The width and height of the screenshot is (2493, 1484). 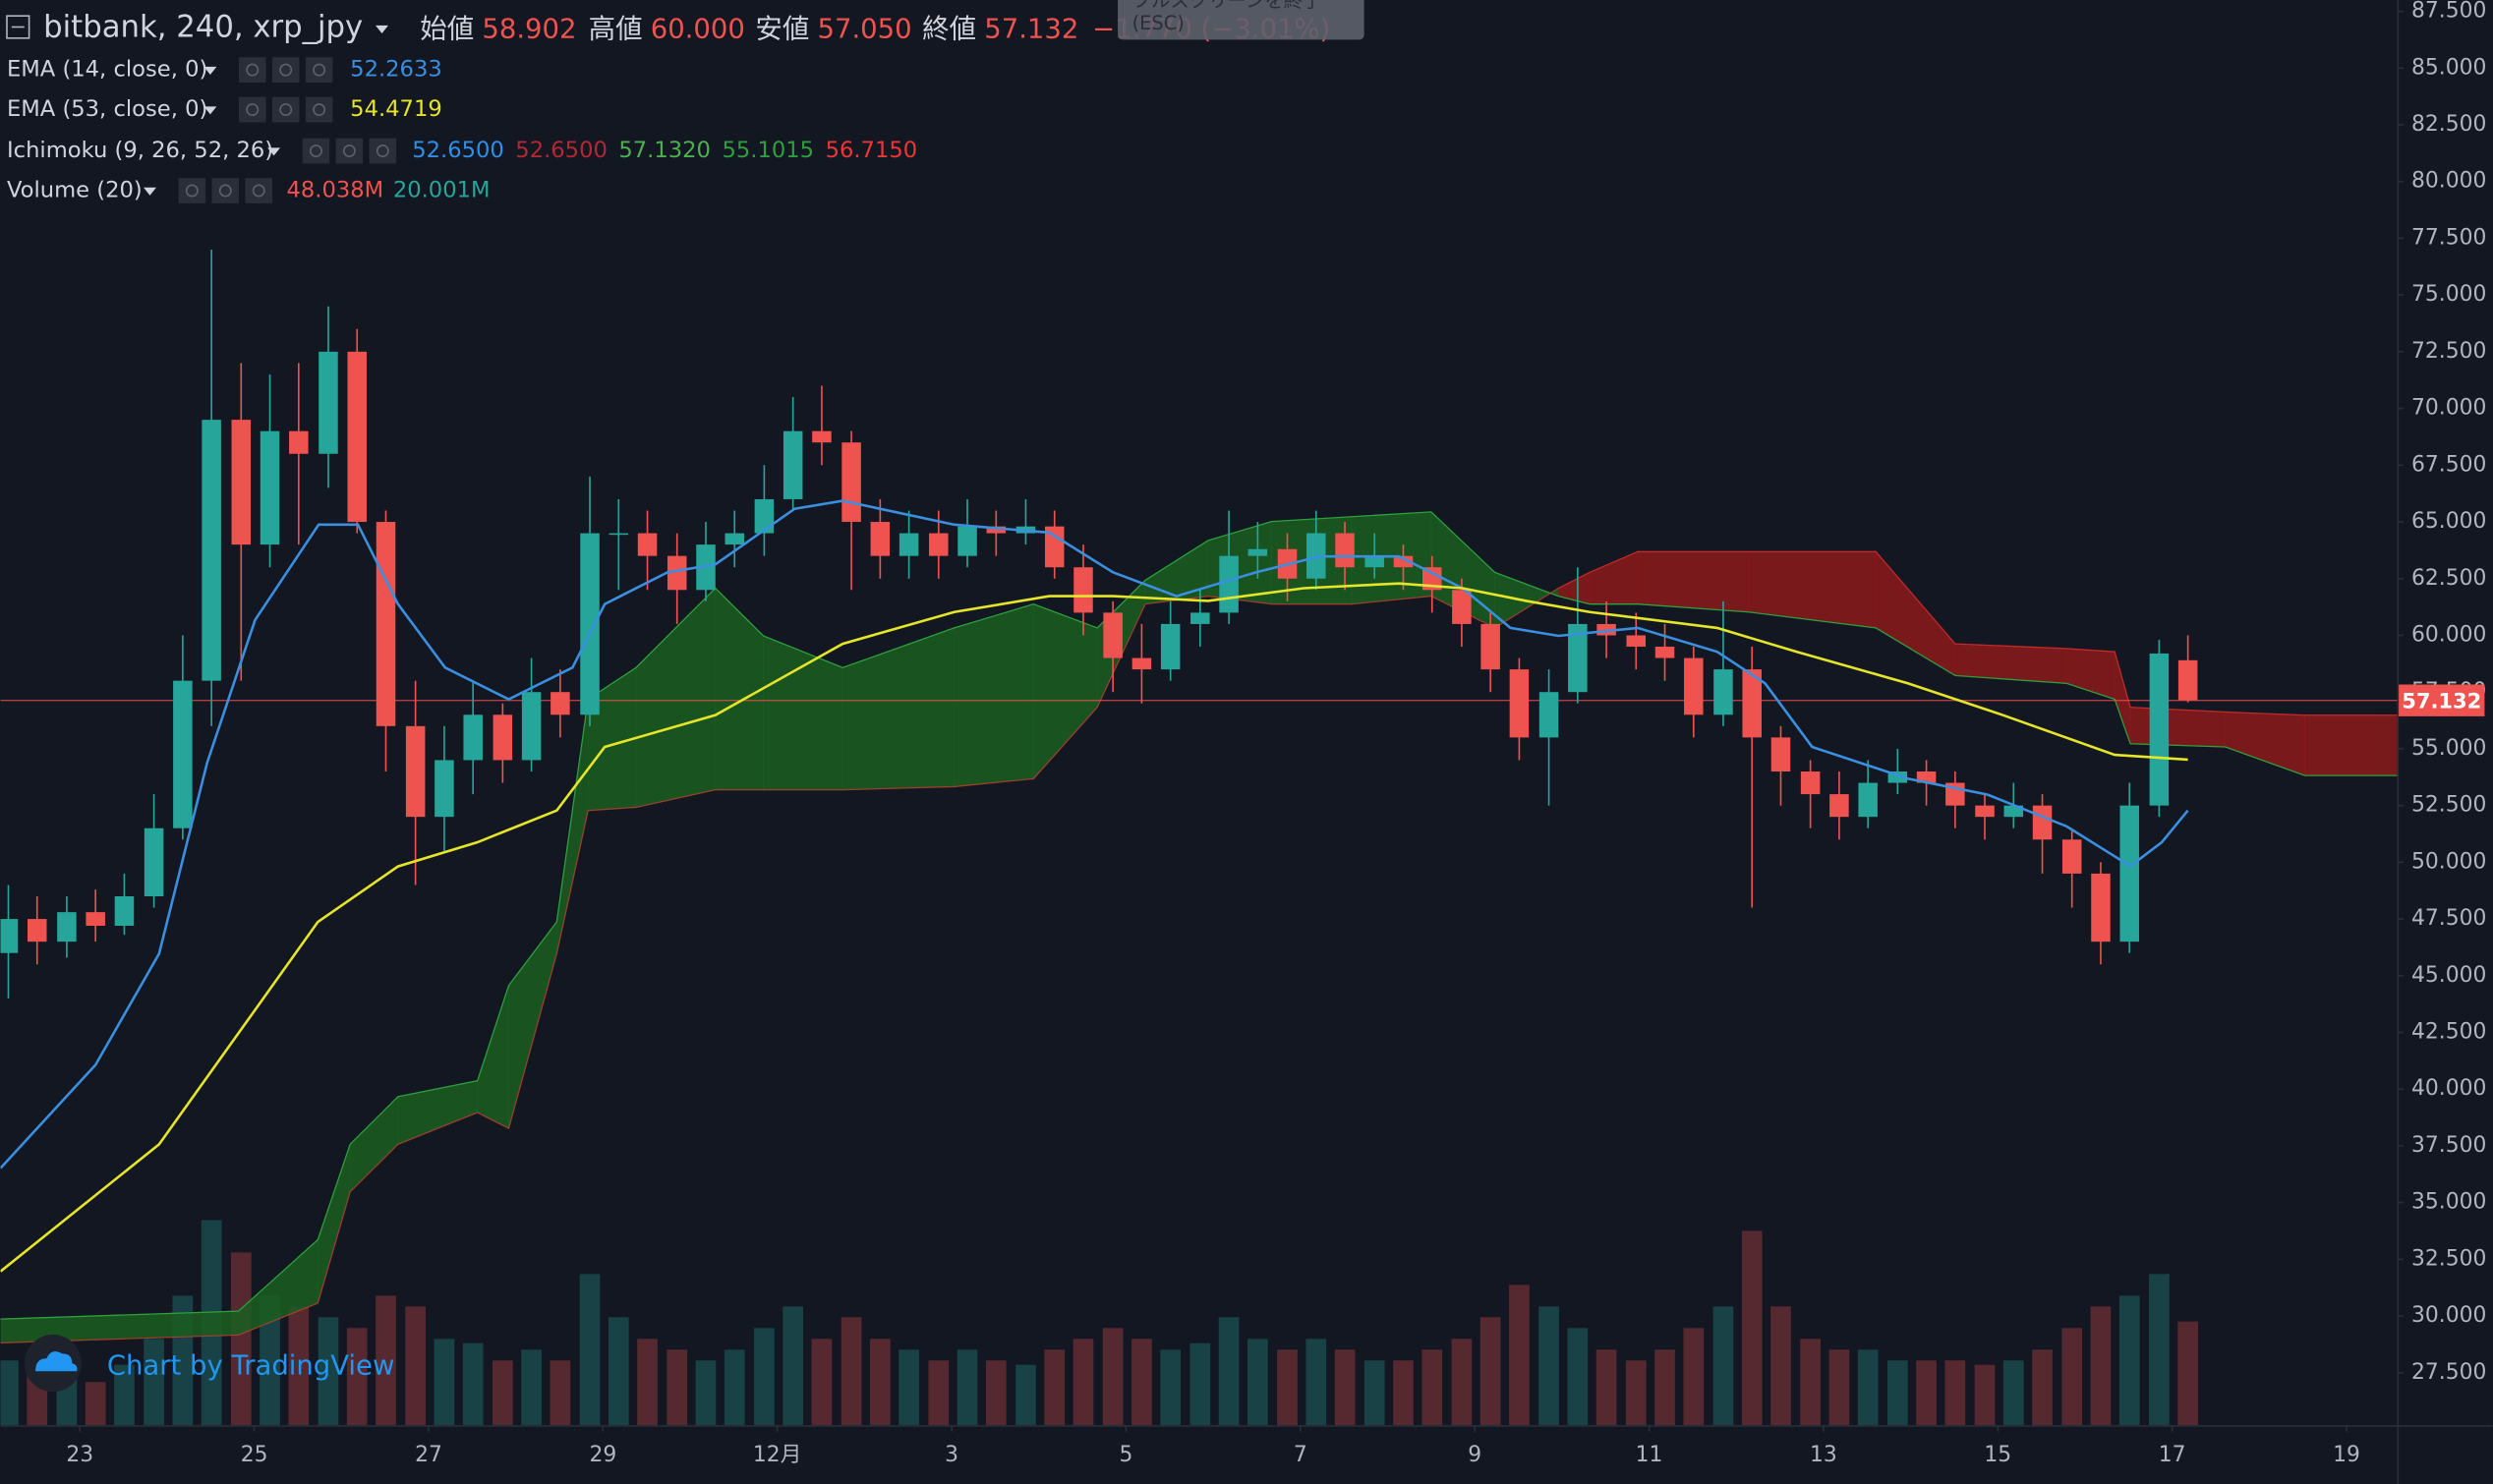 What do you see at coordinates (698, 29) in the screenshot?
I see `ohlc-value: 60.000` at bounding box center [698, 29].